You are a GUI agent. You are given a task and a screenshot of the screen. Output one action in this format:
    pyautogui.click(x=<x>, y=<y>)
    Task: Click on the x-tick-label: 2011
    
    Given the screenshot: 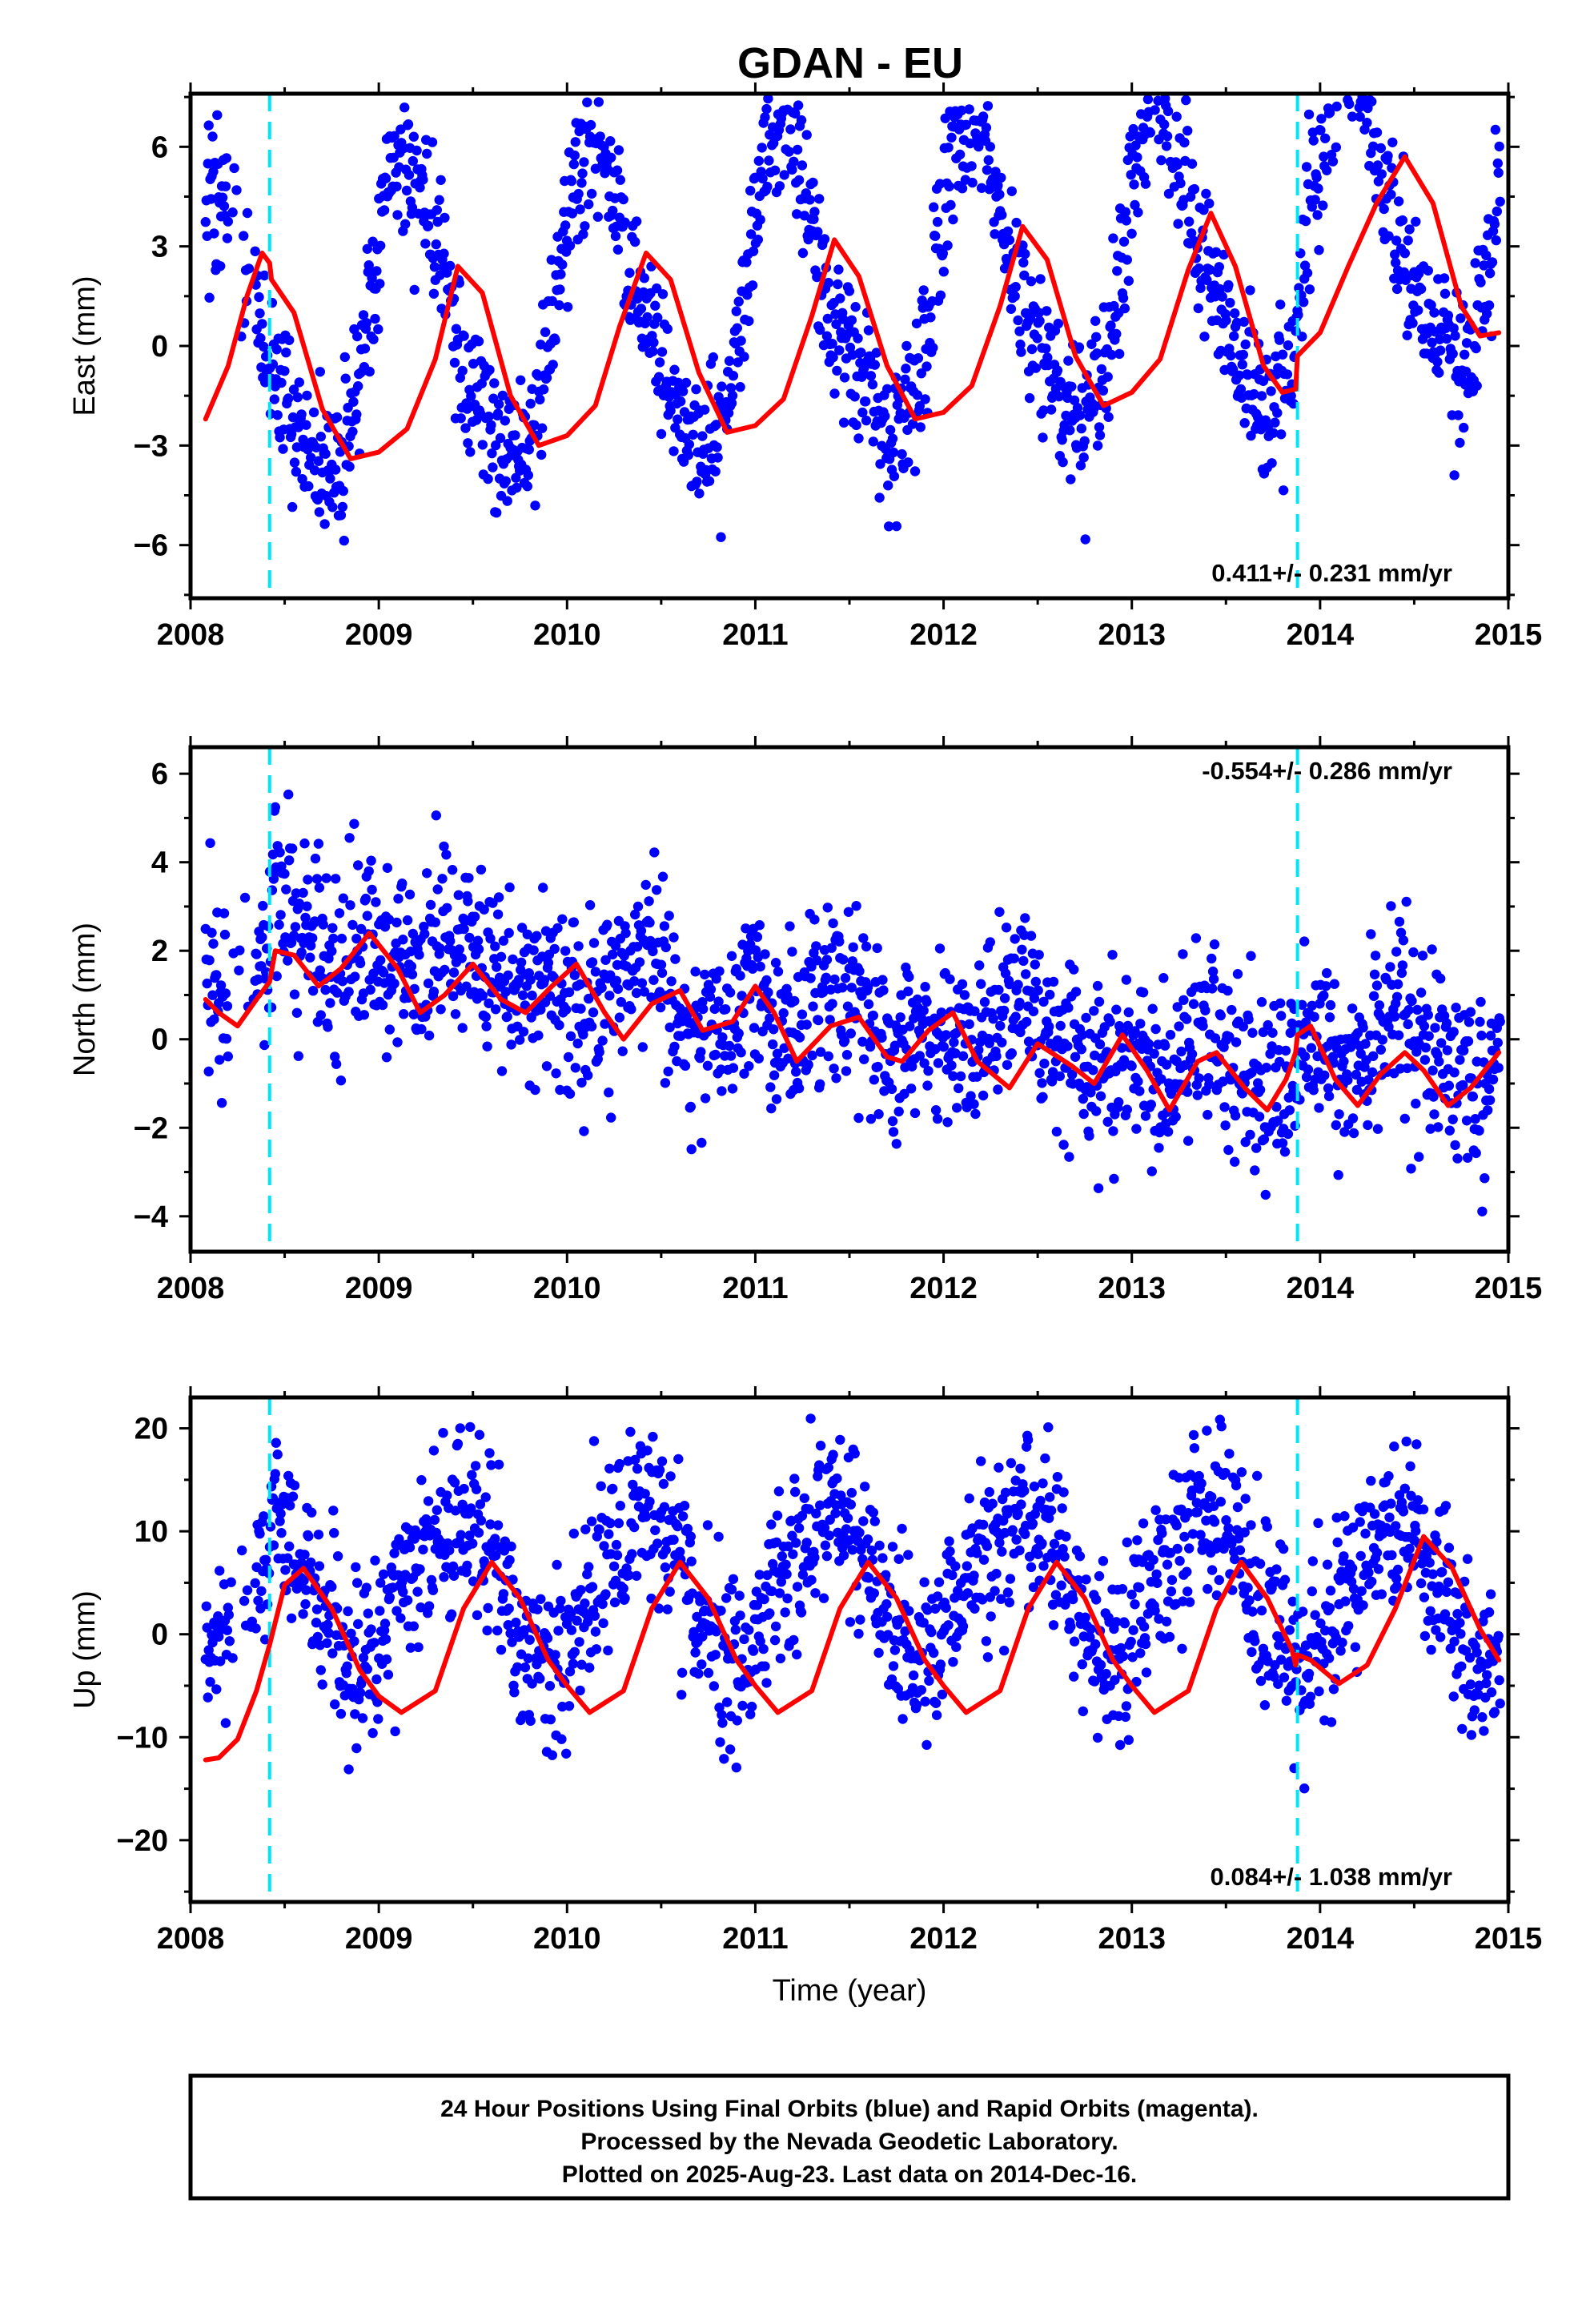 What is the action you would take?
    pyautogui.click(x=755, y=635)
    